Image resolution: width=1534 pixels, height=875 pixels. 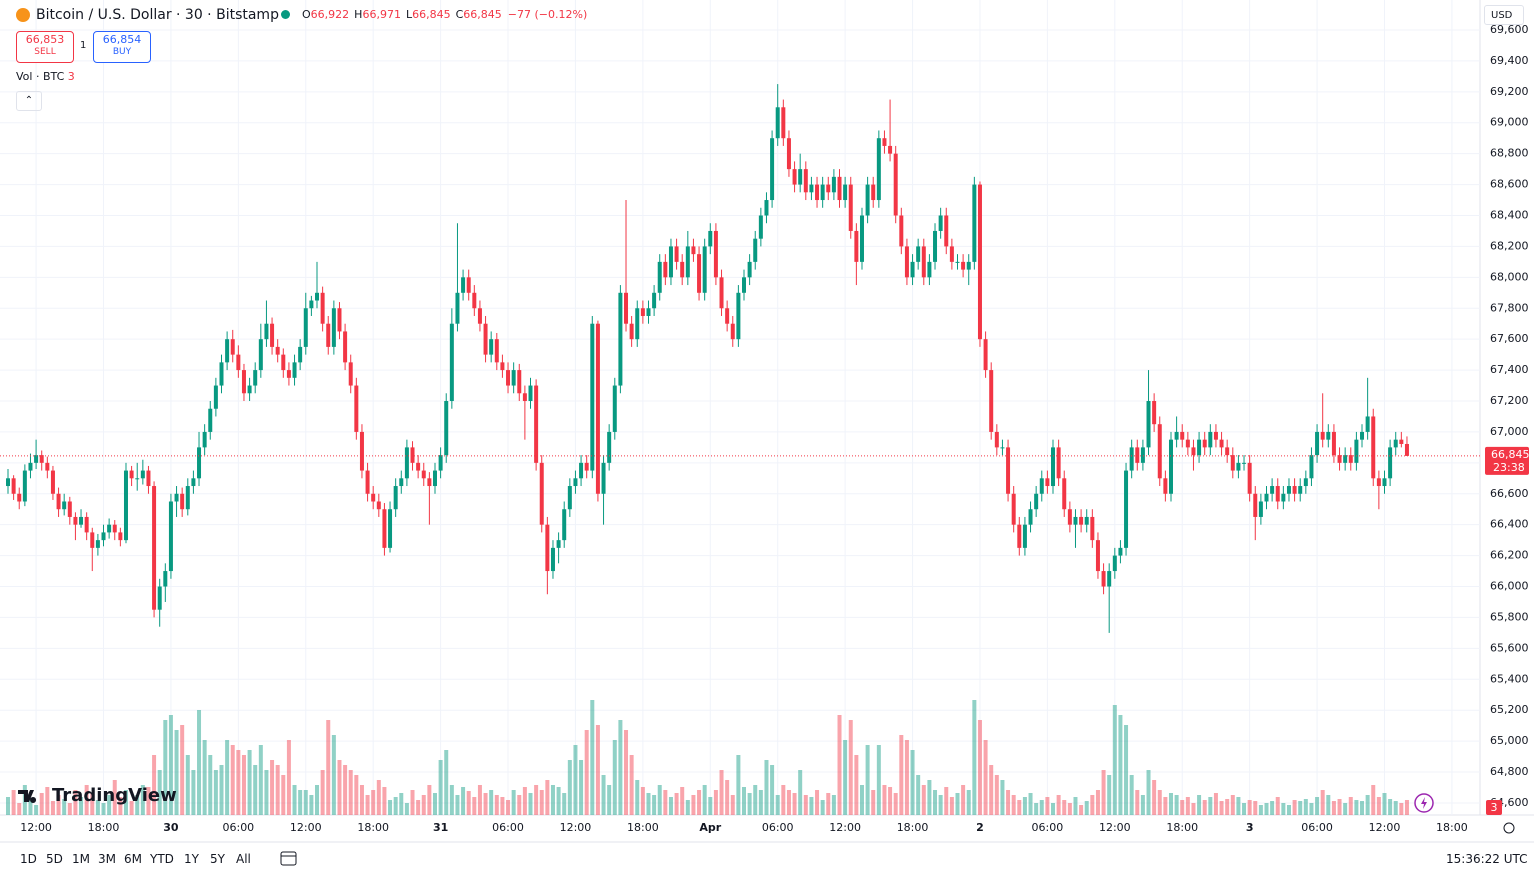 What do you see at coordinates (381, 14) in the screenshot?
I see `ohlc-value: 66,971` at bounding box center [381, 14].